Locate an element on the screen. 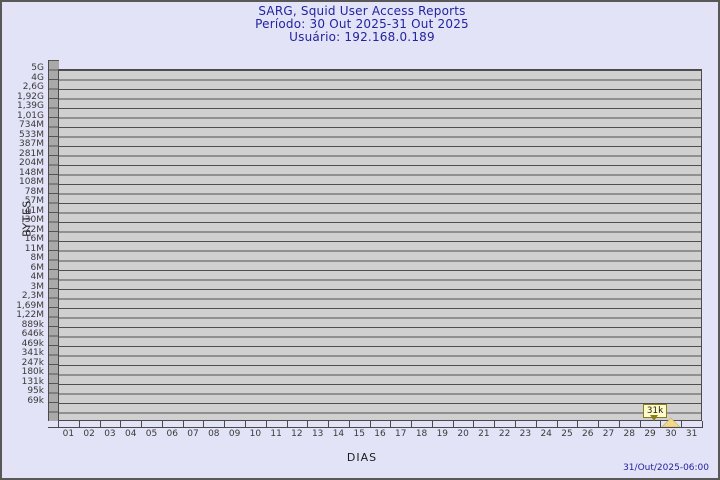 This screenshot has width=720, height=480. y-axis-tick-label: 30M is located at coordinates (34, 220).